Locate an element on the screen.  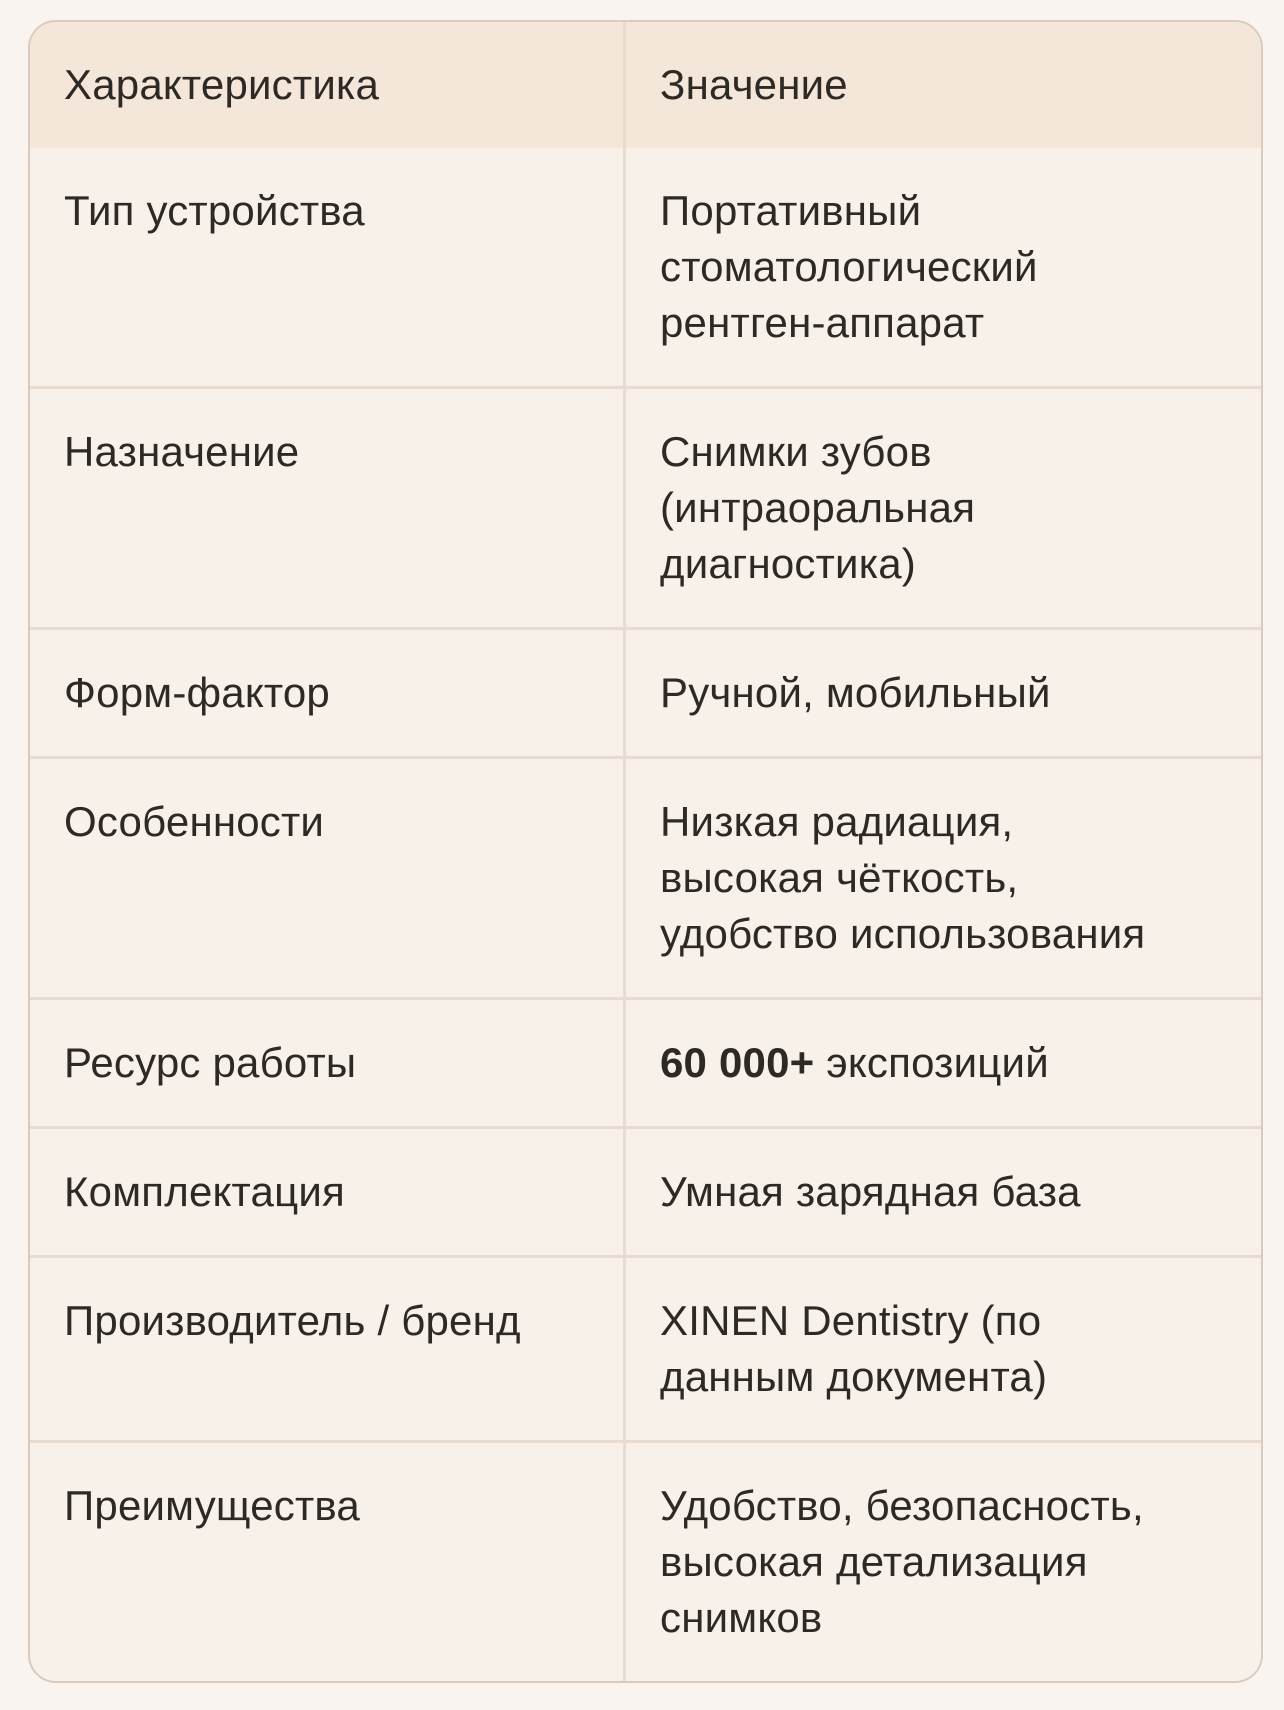
row-value-bold: 60 000+ is located at coordinates (737, 1062).